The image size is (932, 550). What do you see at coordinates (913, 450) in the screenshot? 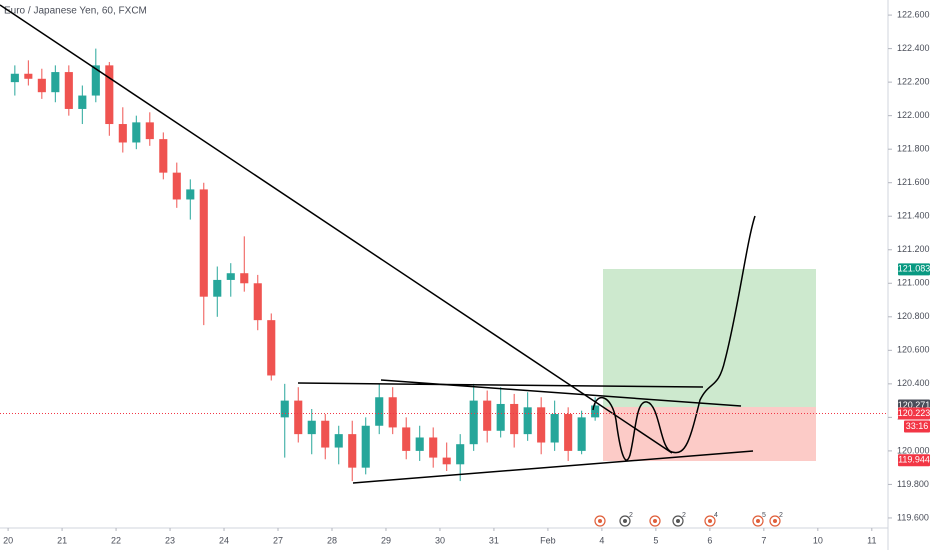
I see `y-tick-label: 120.000` at bounding box center [913, 450].